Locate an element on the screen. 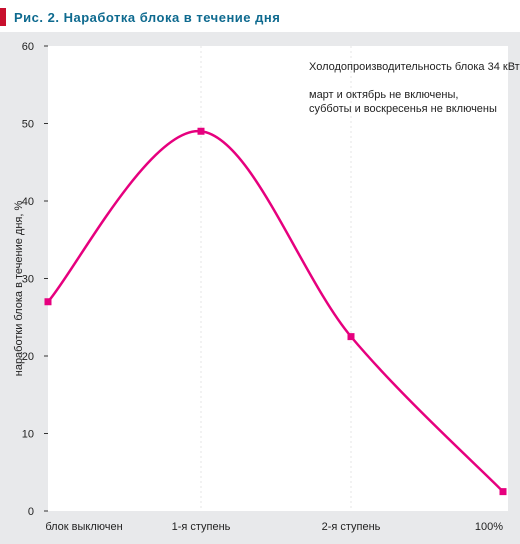 The image size is (520, 544). annotation-line-2: март и октябрь не включены, is located at coordinates (383, 95).